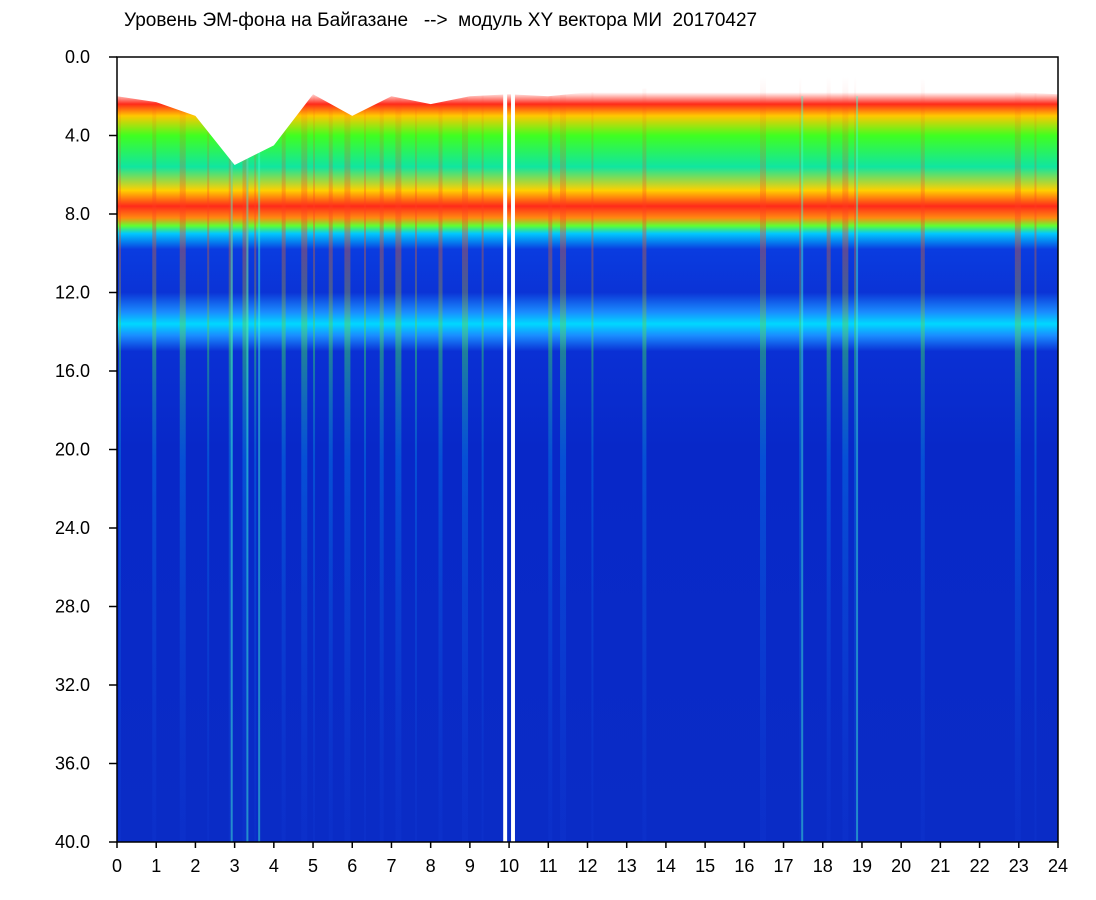 This screenshot has width=1096, height=900. What do you see at coordinates (509, 866) in the screenshot?
I see `x-tick-label: 10` at bounding box center [509, 866].